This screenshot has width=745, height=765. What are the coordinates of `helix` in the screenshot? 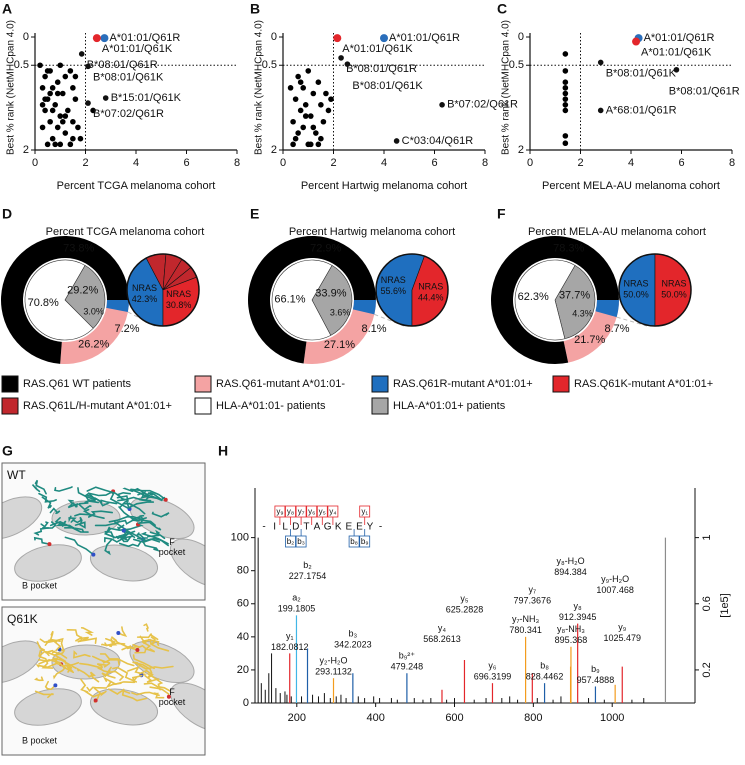 It's located at (22, 518).